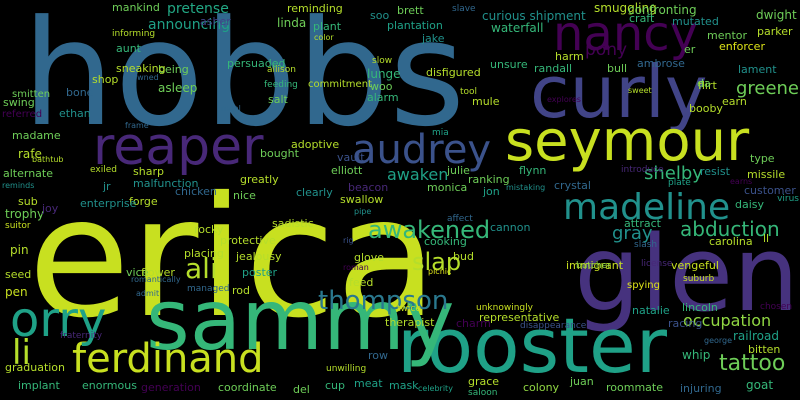 Image resolution: width=800 pixels, height=400 pixels. I want to click on word-missile: missile, so click(766, 174).